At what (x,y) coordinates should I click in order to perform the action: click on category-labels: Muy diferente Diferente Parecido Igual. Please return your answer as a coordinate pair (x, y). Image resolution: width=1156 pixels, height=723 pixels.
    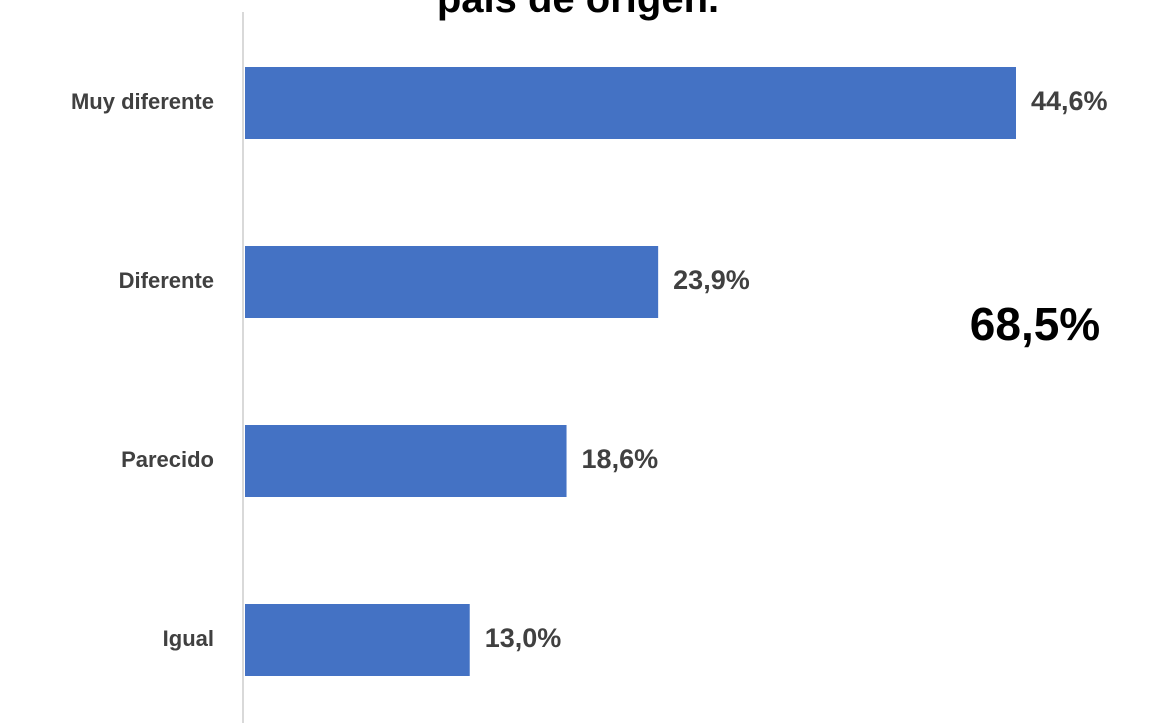
    Looking at the image, I should click on (142, 370).